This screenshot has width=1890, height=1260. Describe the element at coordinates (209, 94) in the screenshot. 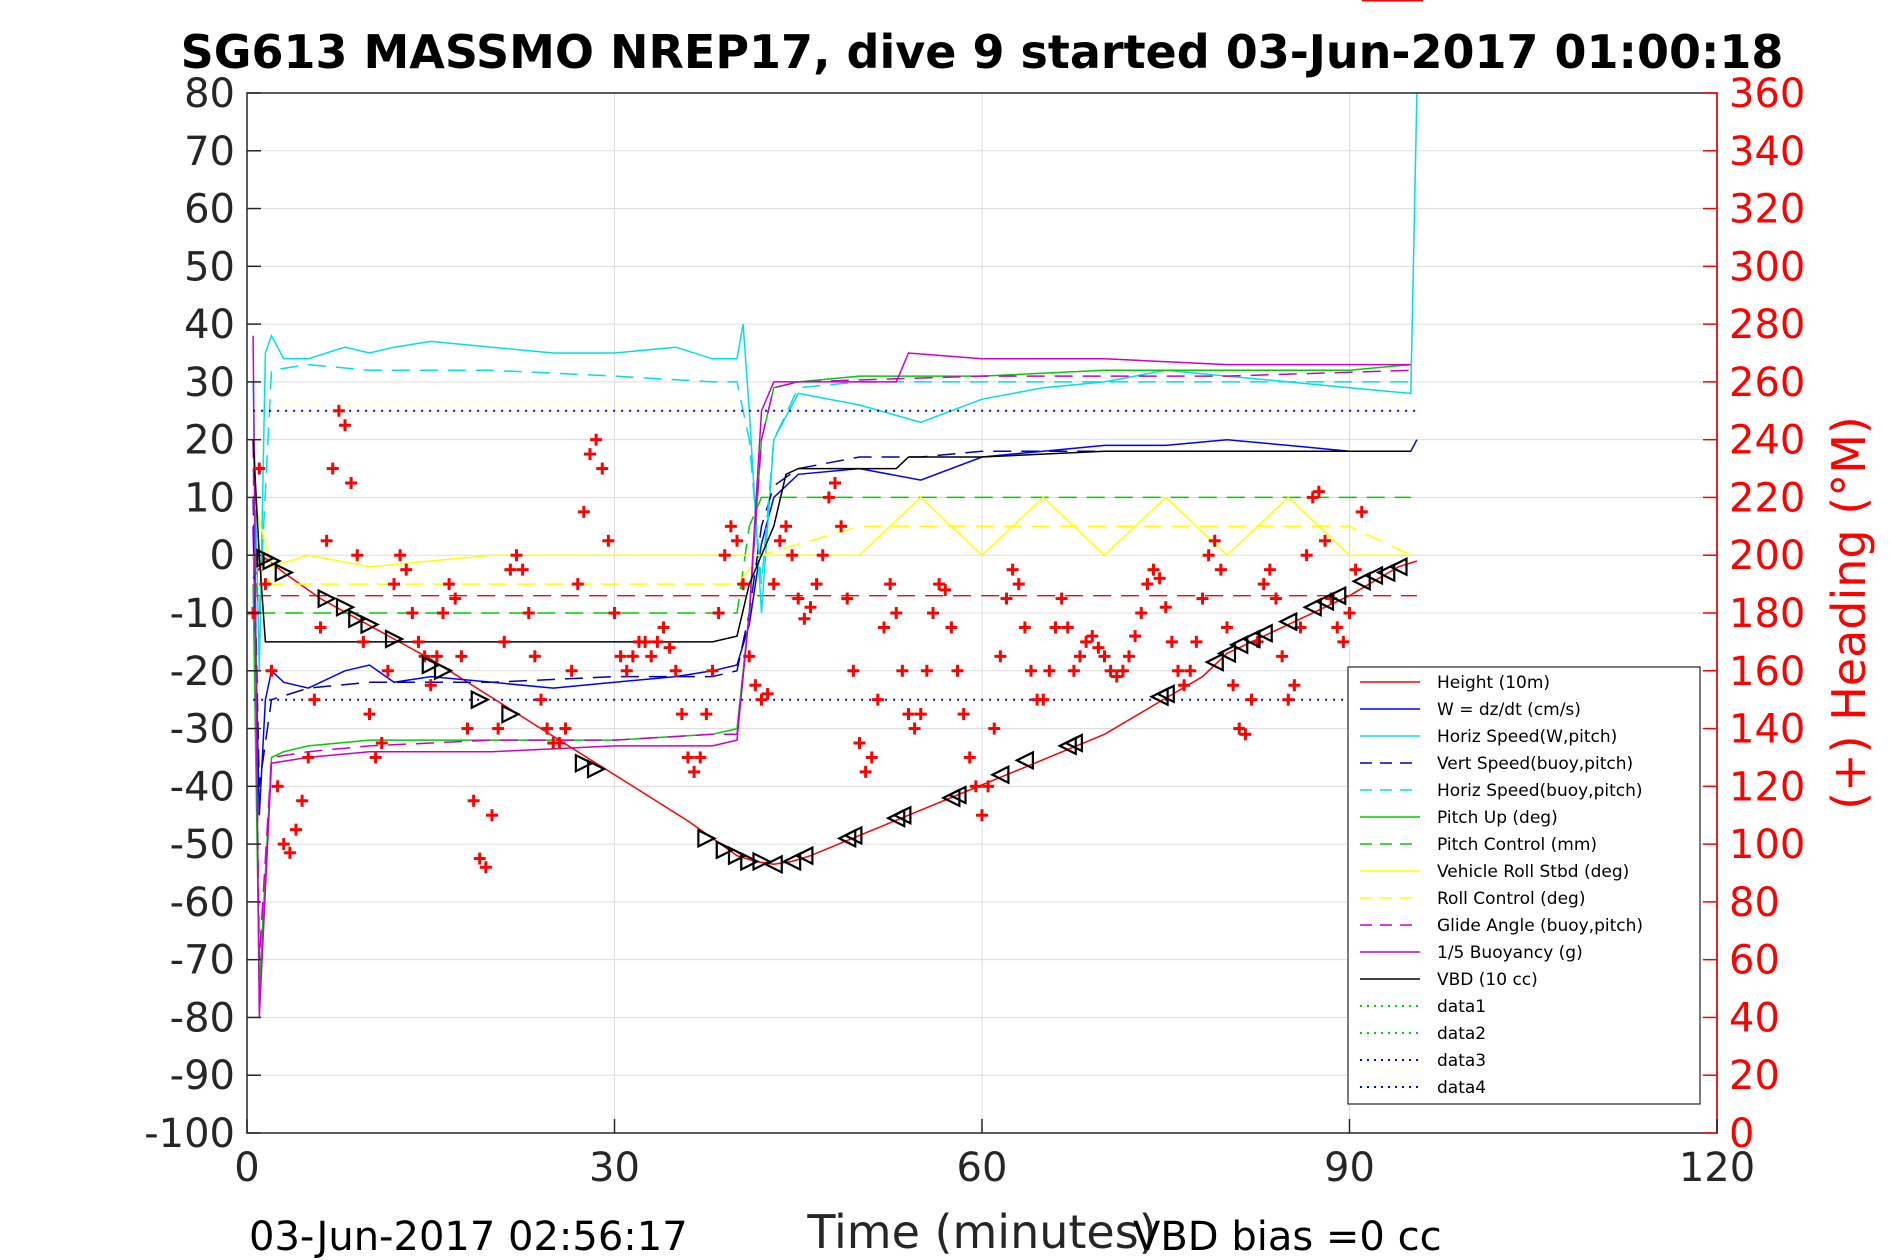

I see `left-tick-label: 80` at that location.